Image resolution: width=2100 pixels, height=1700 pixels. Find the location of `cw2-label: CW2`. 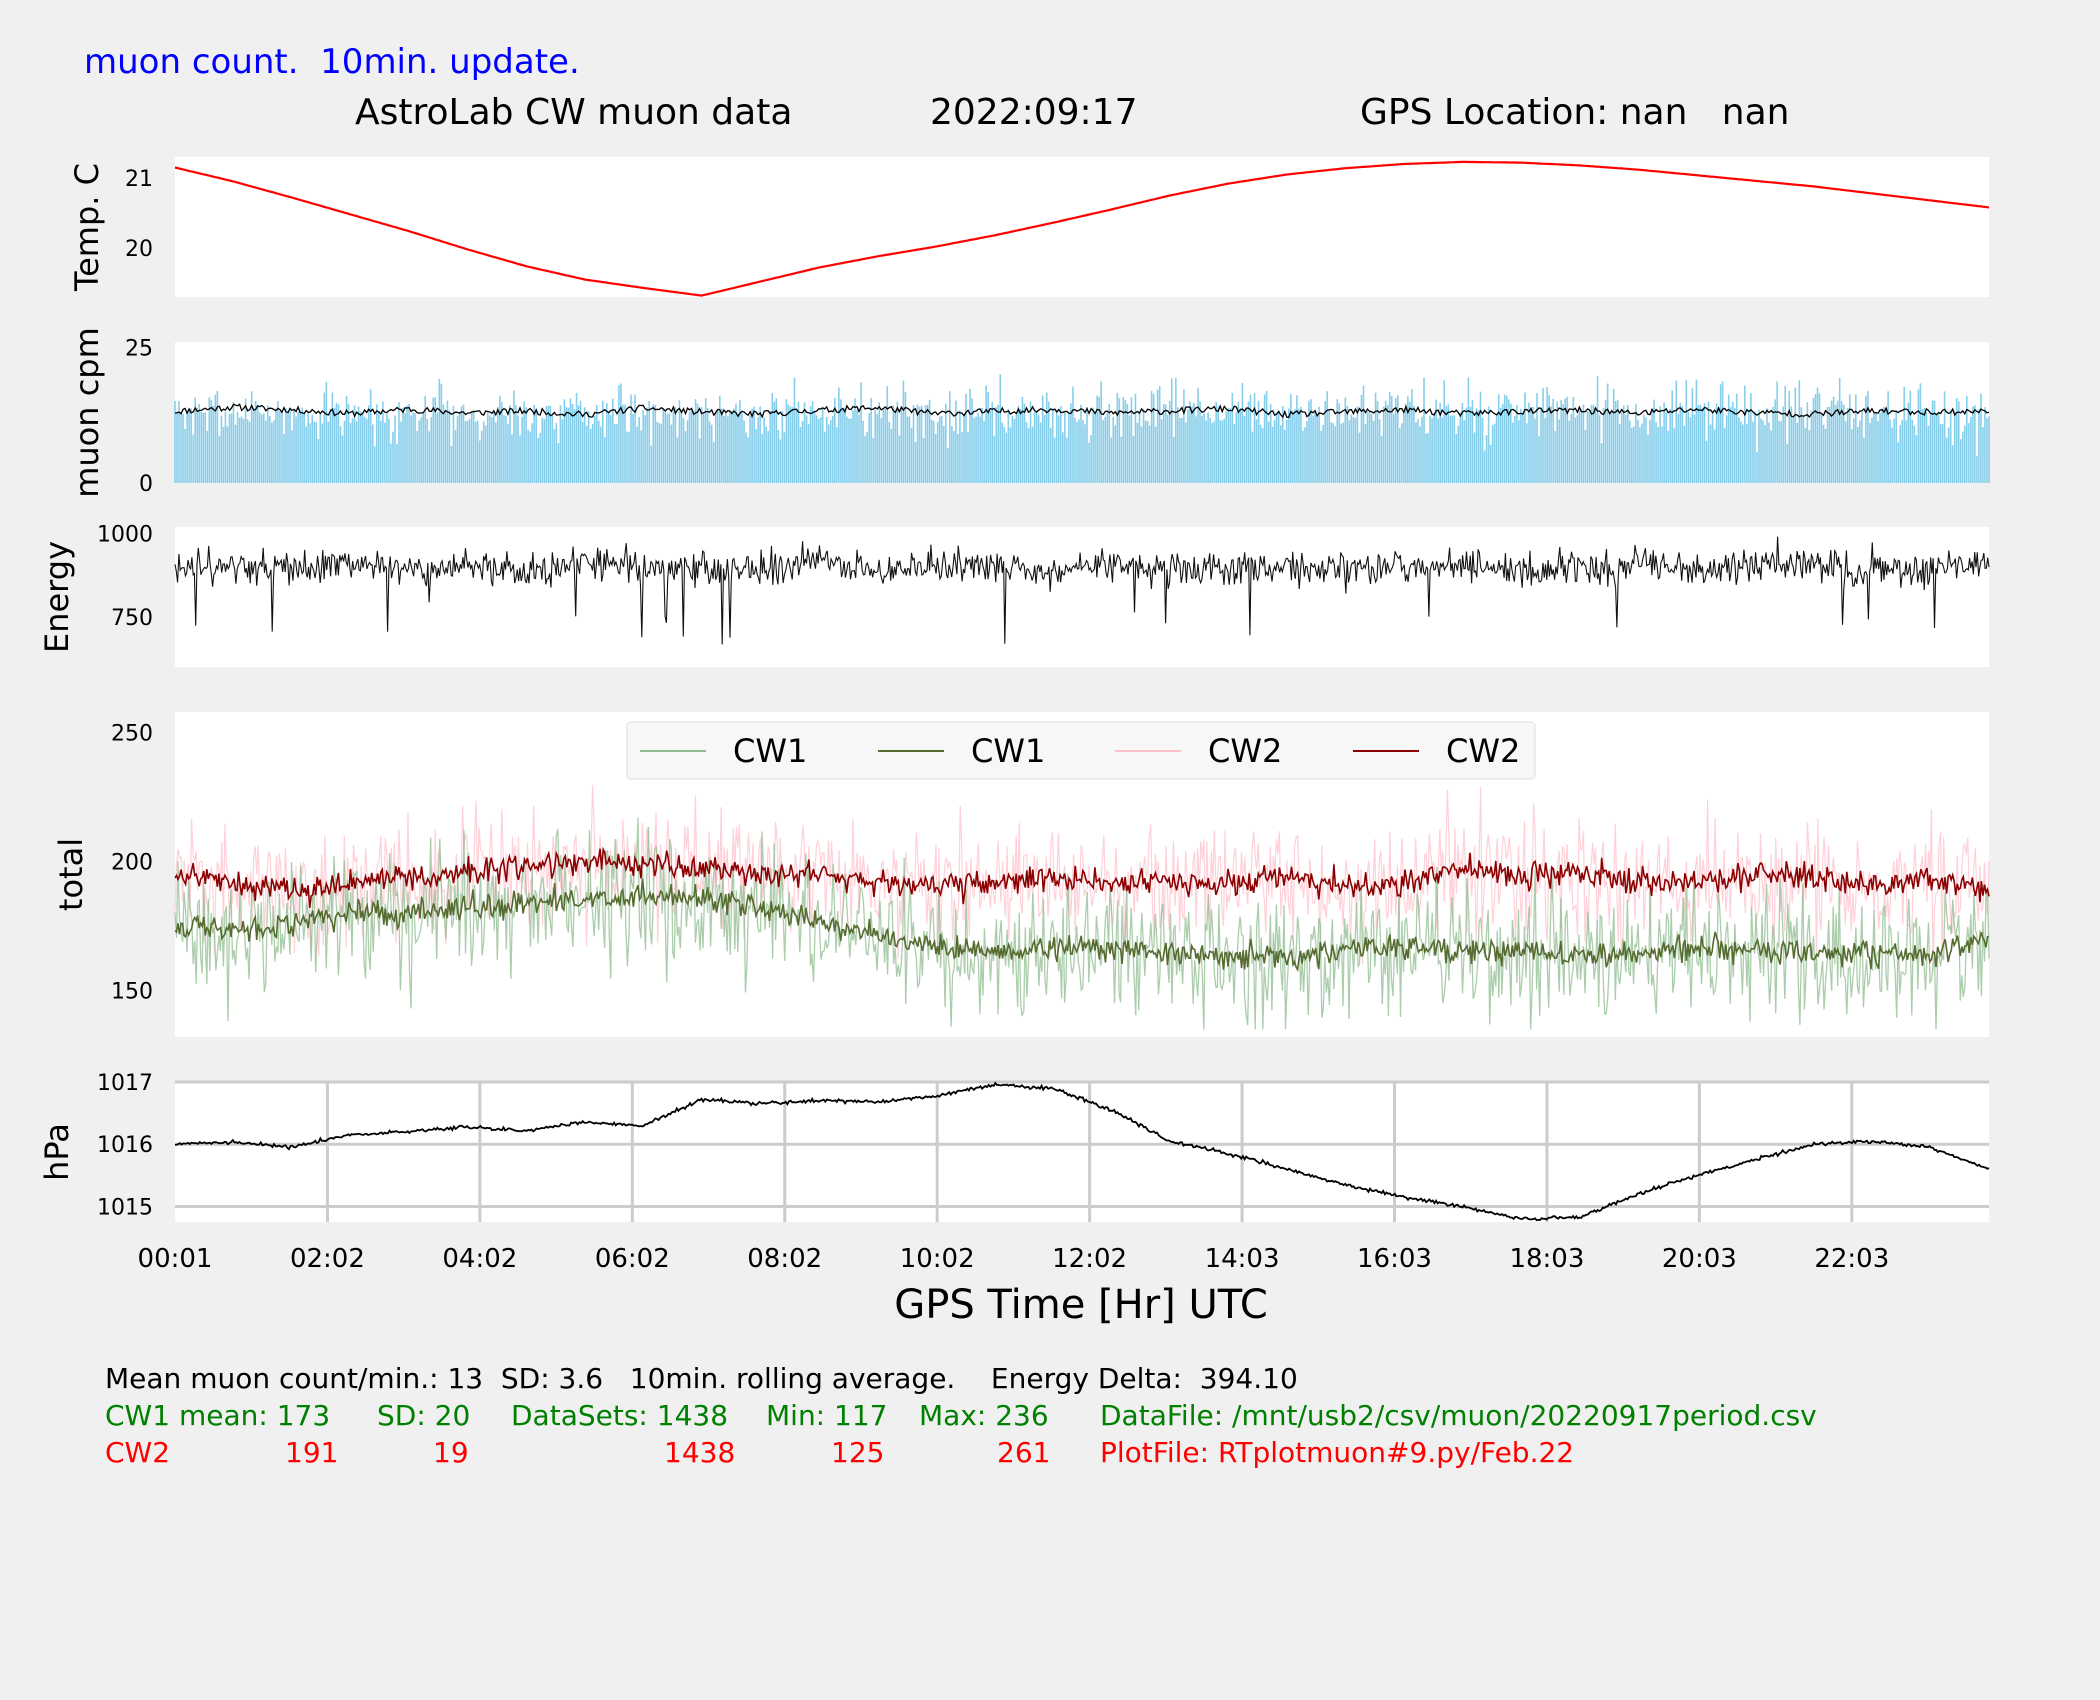

cw2-label: CW2 is located at coordinates (138, 1452).